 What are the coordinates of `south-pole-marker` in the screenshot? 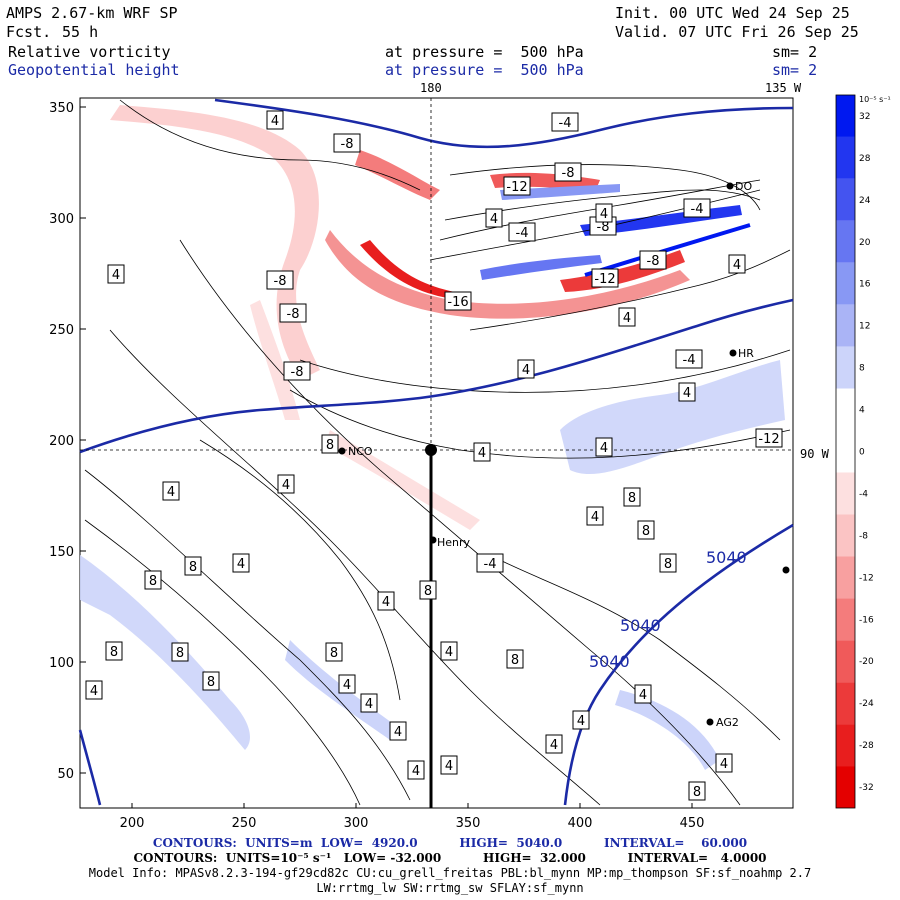 It's located at (431, 450).